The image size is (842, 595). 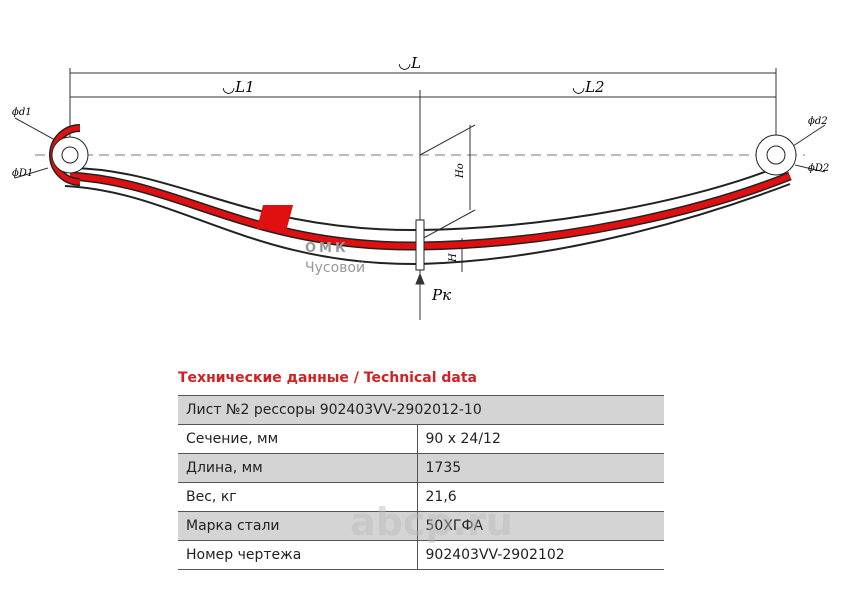 I want to click on logo-dot, so click(x=328, y=216).